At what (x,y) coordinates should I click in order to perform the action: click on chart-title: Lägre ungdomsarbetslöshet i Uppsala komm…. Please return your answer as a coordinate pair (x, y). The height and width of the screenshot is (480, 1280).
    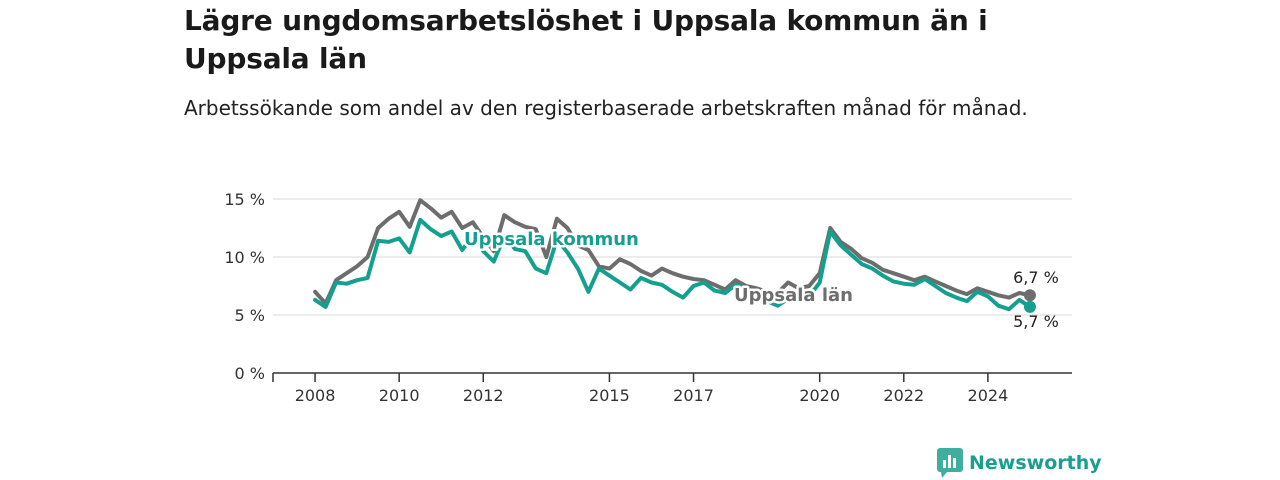
    Looking at the image, I should click on (586, 39).